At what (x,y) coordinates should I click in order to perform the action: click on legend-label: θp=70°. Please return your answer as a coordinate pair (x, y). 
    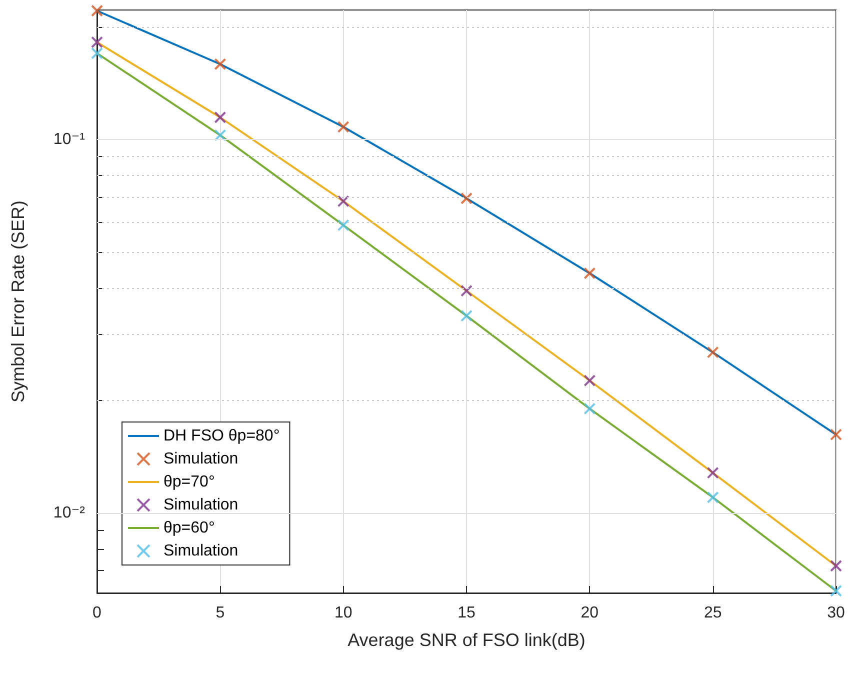
    Looking at the image, I should click on (189, 482).